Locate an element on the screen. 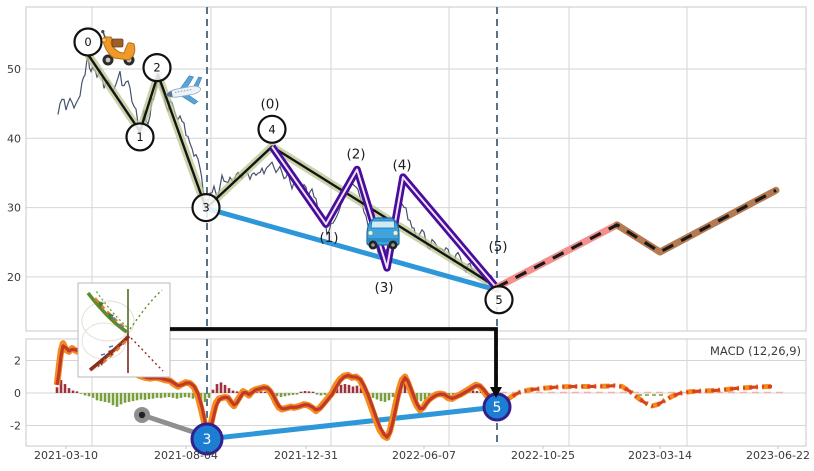 This screenshot has width=814, height=471. car-icon is located at coordinates (383, 233).